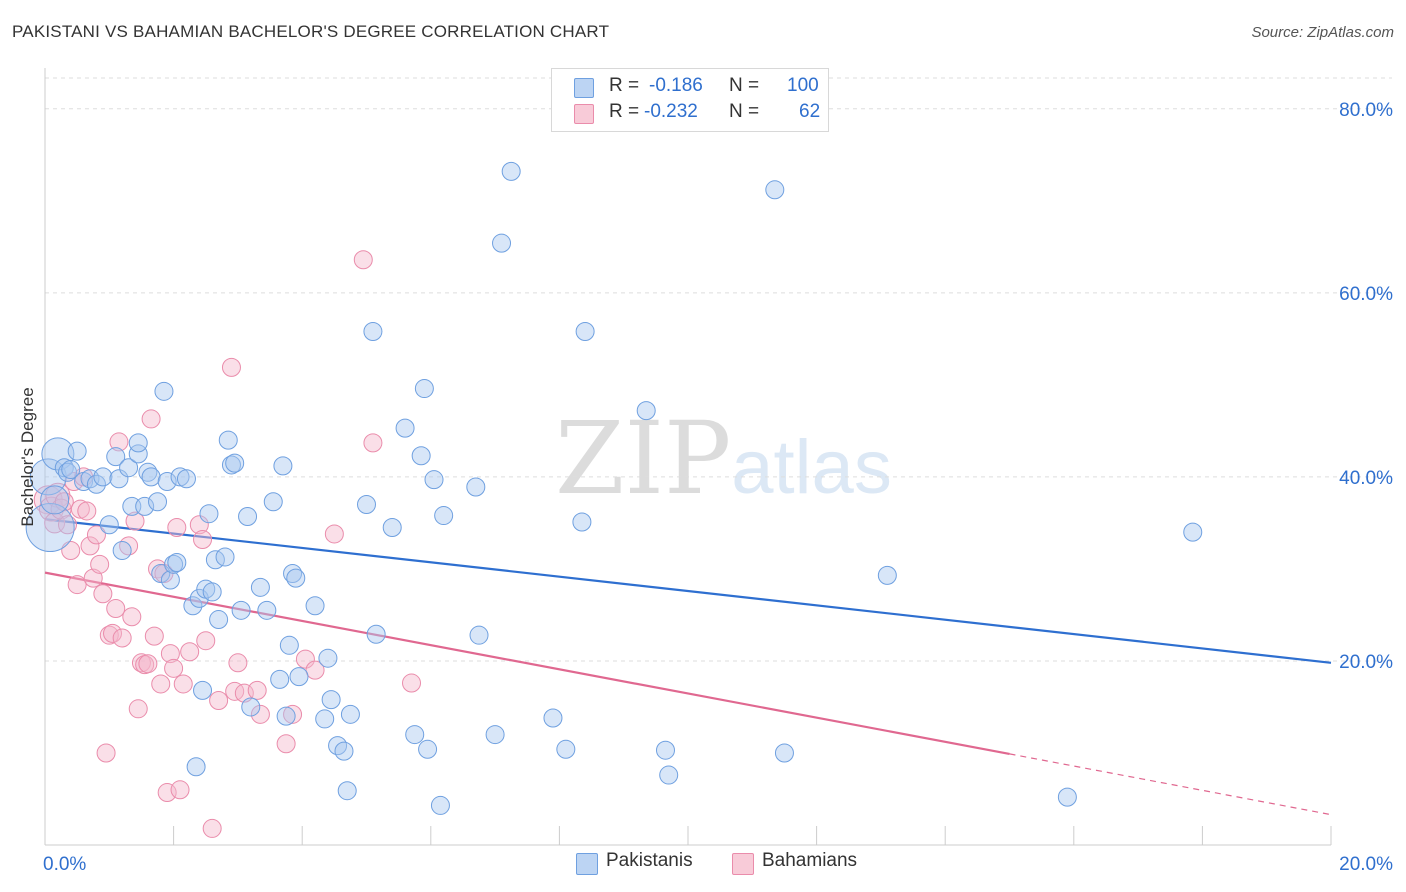  Describe the element at coordinates (811, 467) in the screenshot. I see `watermark-atlas: atlas` at that location.